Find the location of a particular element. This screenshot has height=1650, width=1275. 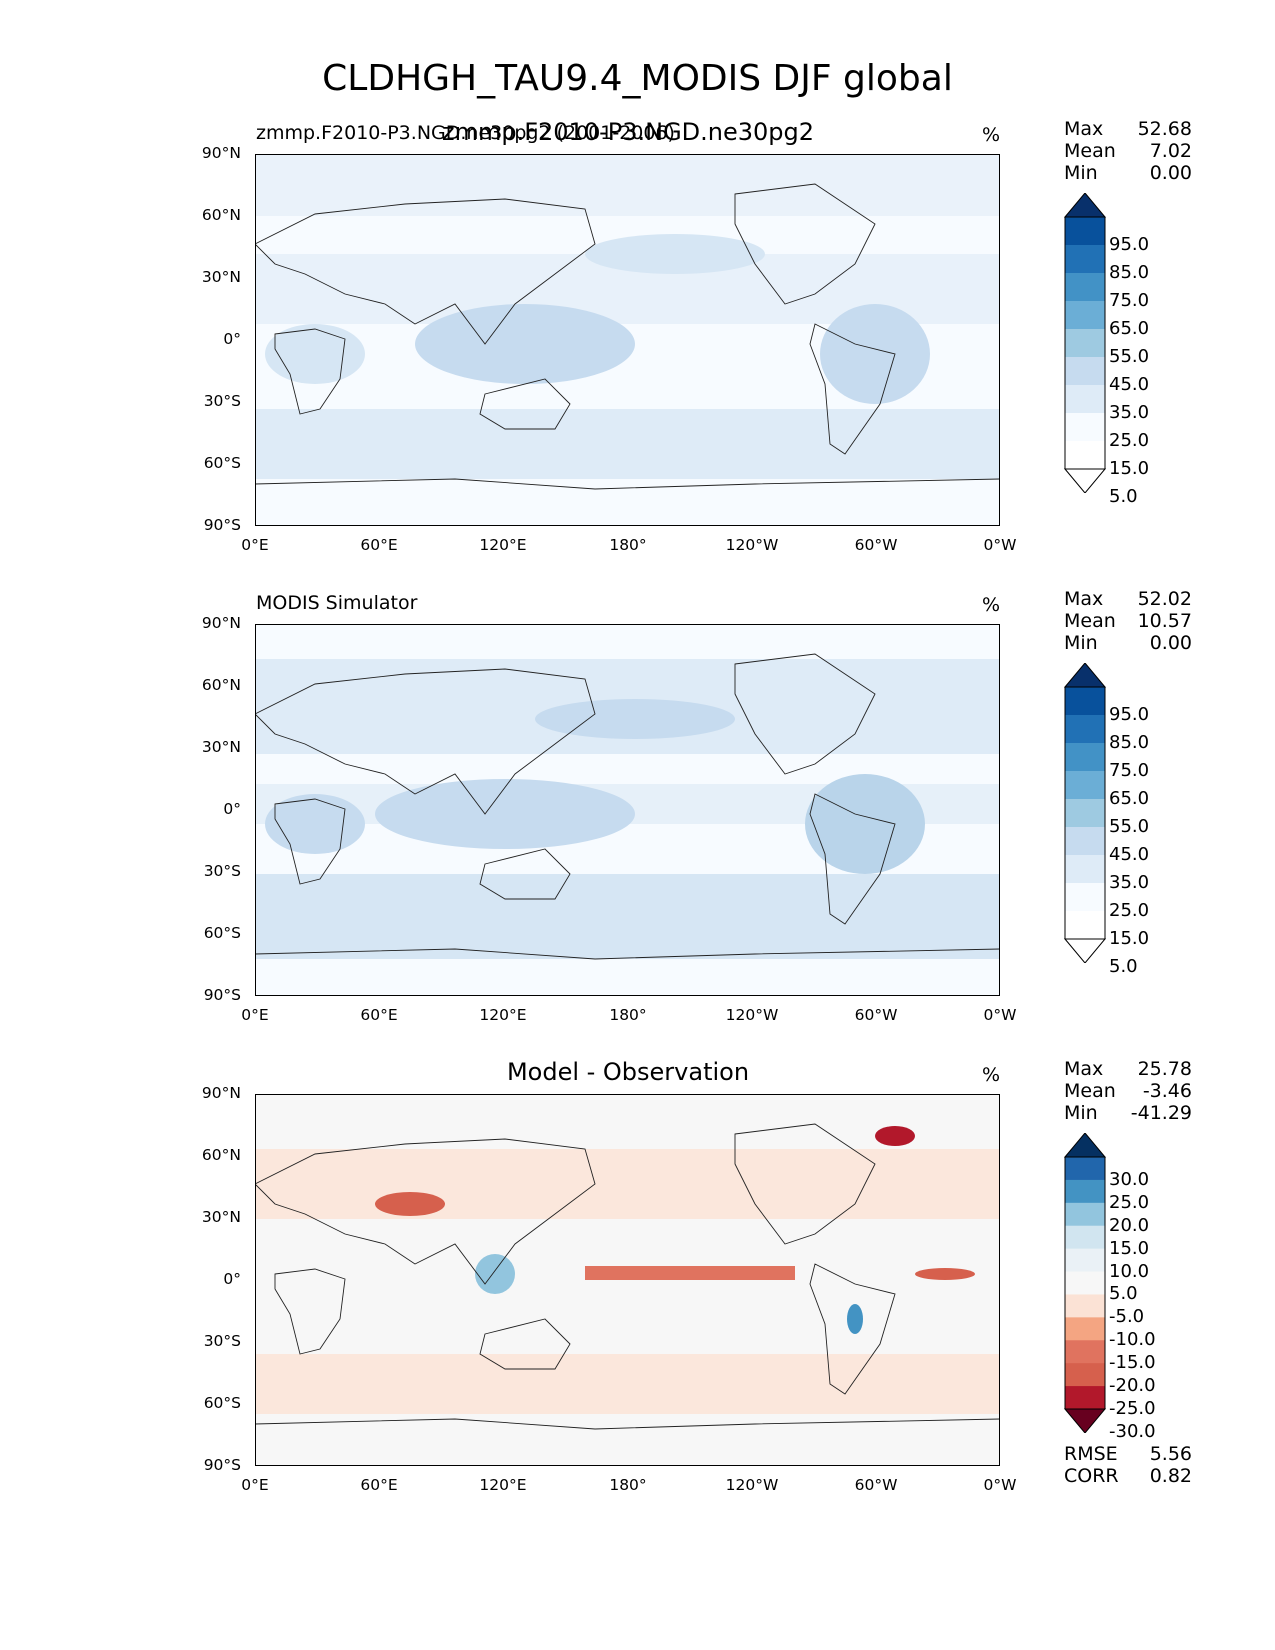

map-frame is located at coordinates (627, 810).